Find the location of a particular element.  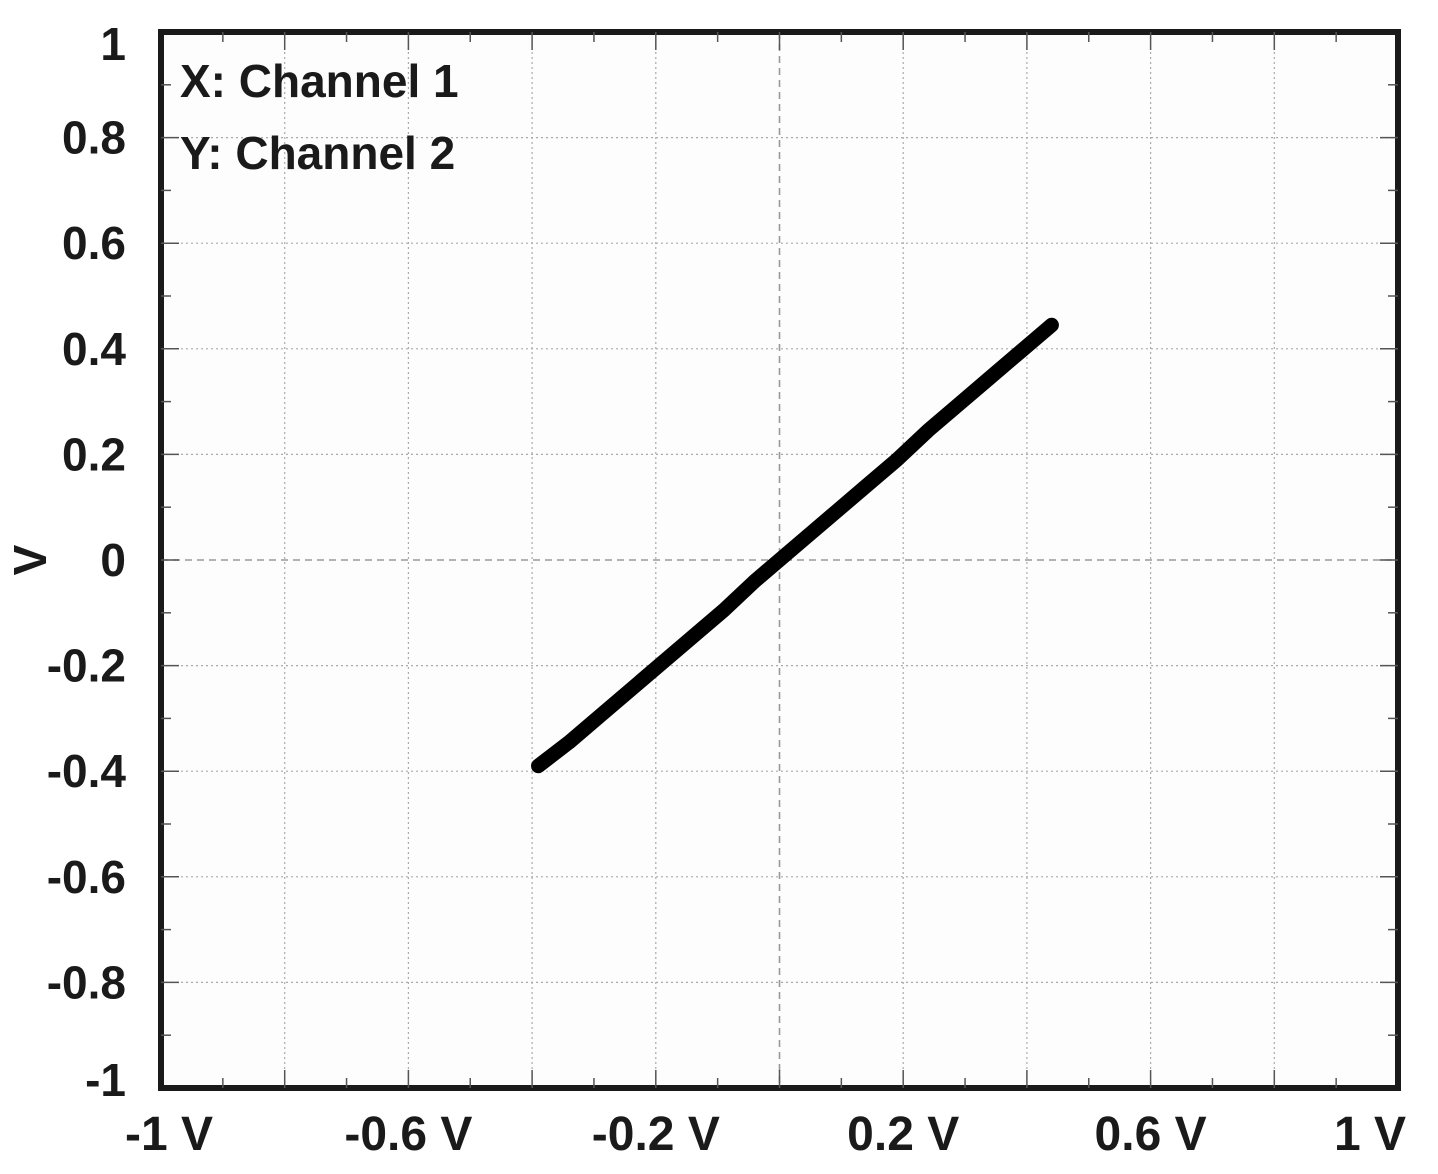

y-tick-label: 0.4 is located at coordinates (94, 349).